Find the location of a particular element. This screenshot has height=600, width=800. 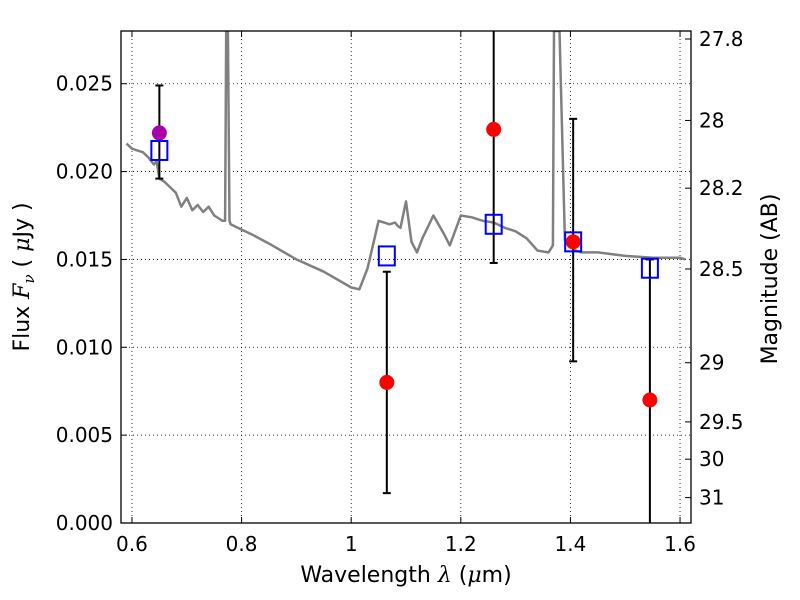

y-tick-label: 0.015 is located at coordinates (84, 259).